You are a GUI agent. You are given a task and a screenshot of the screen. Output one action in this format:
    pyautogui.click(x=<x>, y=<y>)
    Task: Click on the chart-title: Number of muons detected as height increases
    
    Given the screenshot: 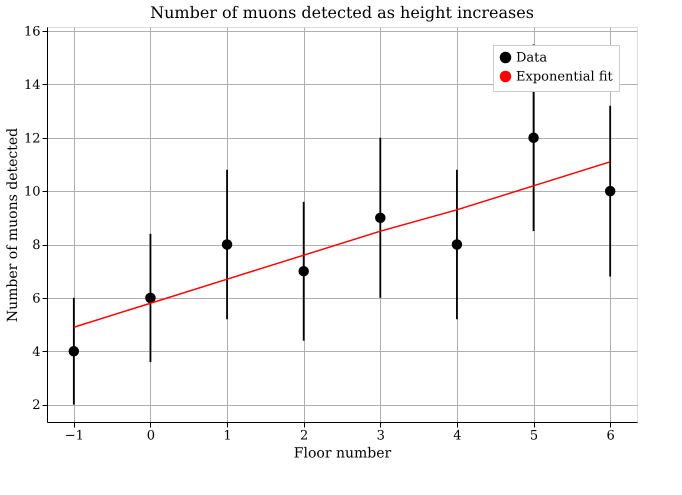 What is the action you would take?
    pyautogui.click(x=342, y=12)
    